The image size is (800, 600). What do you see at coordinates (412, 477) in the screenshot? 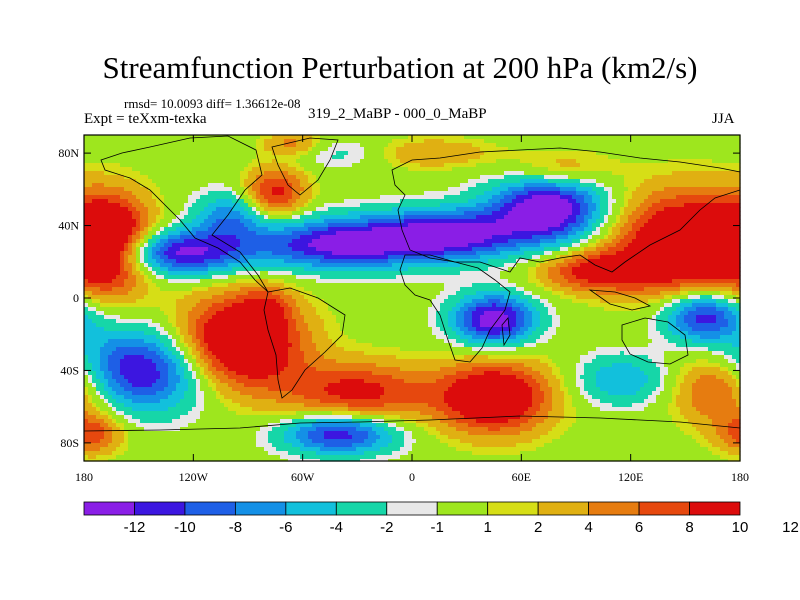
I see `x-tick-label: 0` at bounding box center [412, 477].